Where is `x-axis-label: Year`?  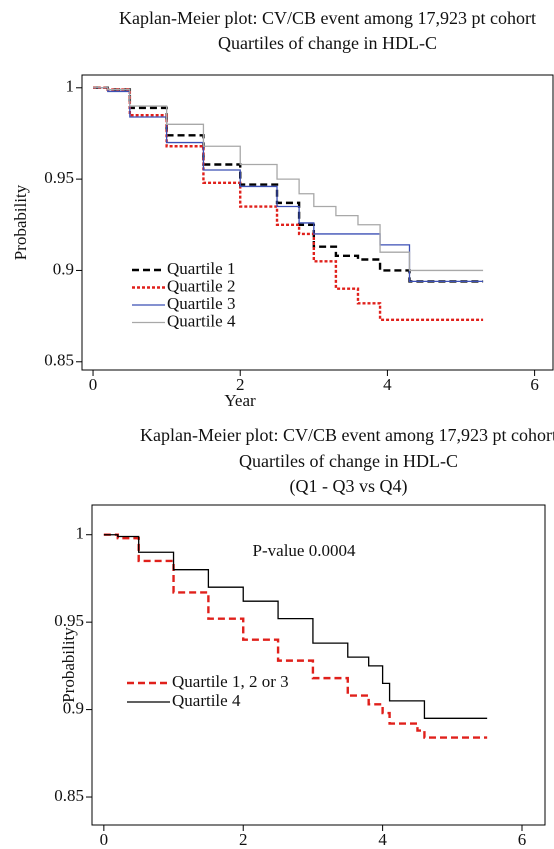 x-axis-label: Year is located at coordinates (240, 400).